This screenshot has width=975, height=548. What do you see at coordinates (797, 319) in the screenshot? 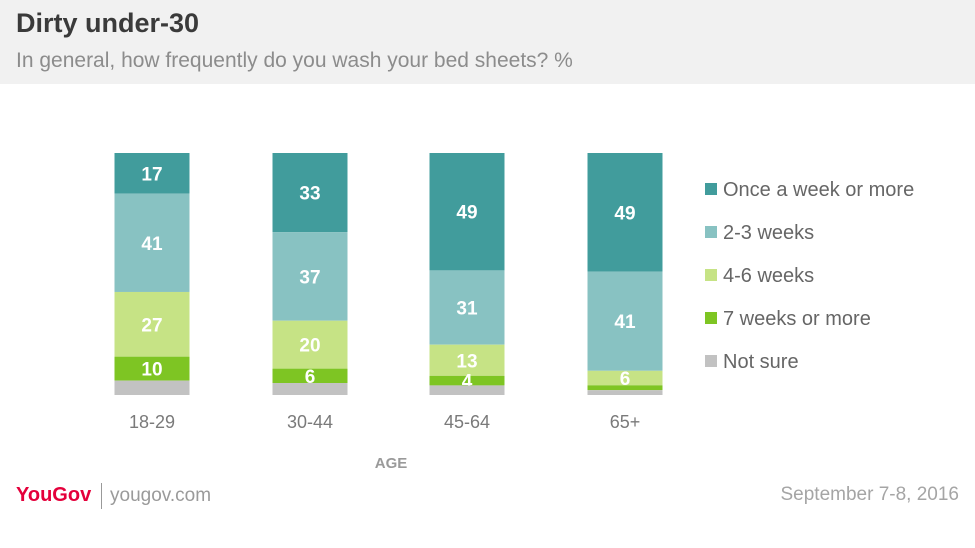
I see `legend-label: 7 weeks or more` at bounding box center [797, 319].